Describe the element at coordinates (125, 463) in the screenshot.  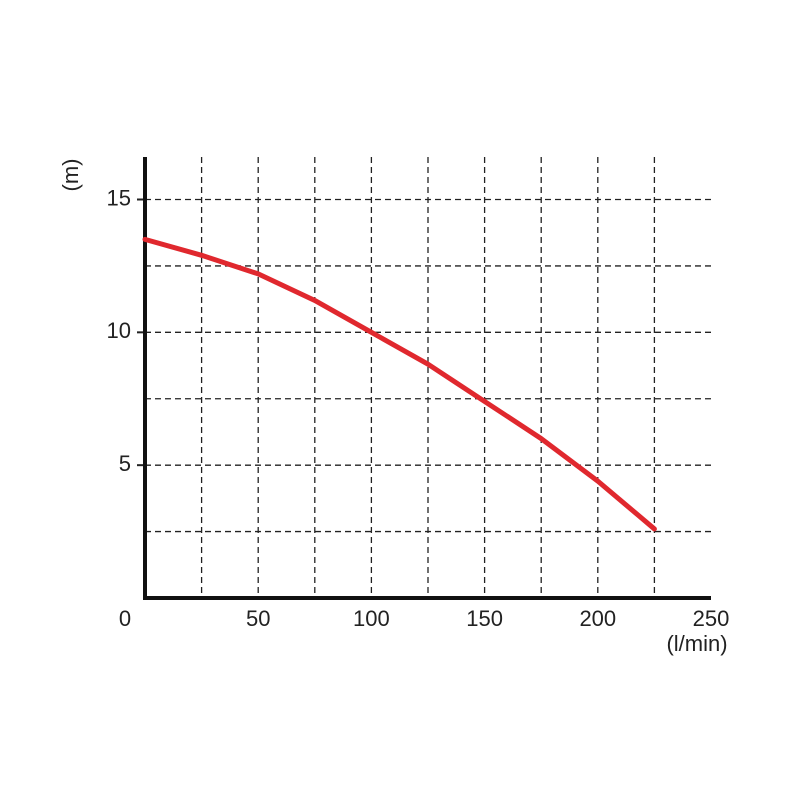
I see `y-tick-label: 5` at that location.